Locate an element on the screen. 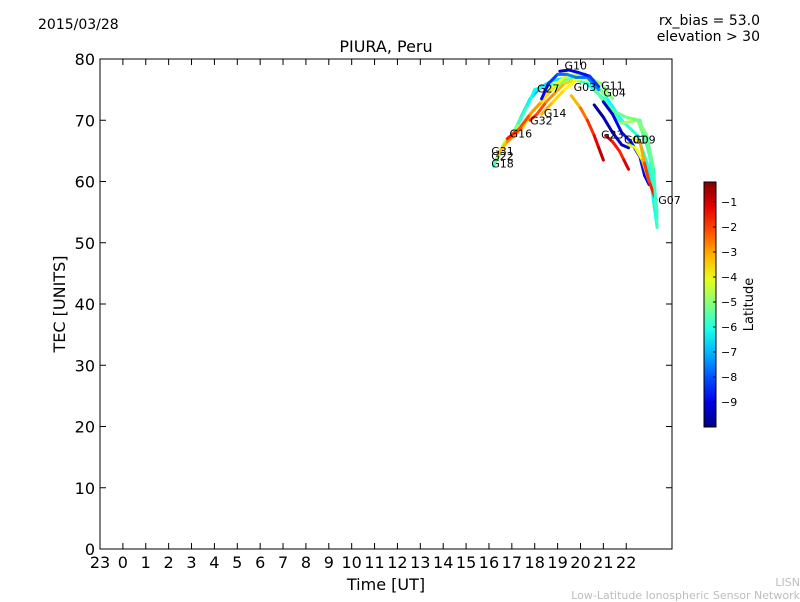 This screenshot has width=800, height=602. sat-label-G09: G09 is located at coordinates (644, 140).